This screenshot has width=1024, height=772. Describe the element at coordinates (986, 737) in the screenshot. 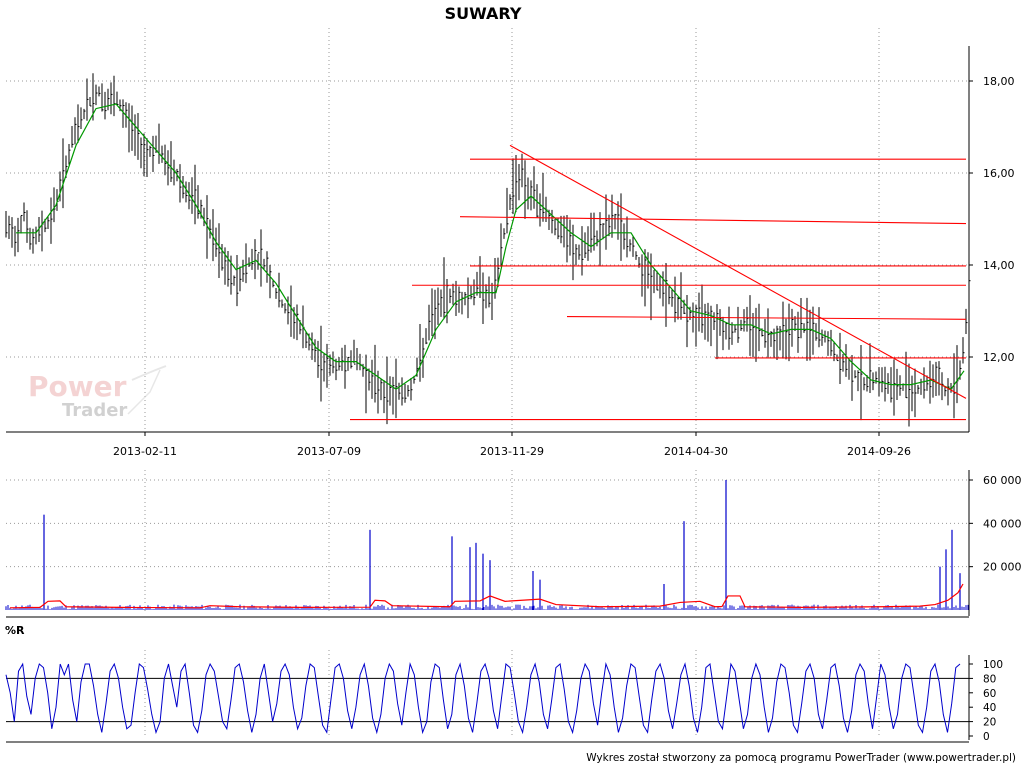

I see `wr-y-tick-label: 0` at that location.